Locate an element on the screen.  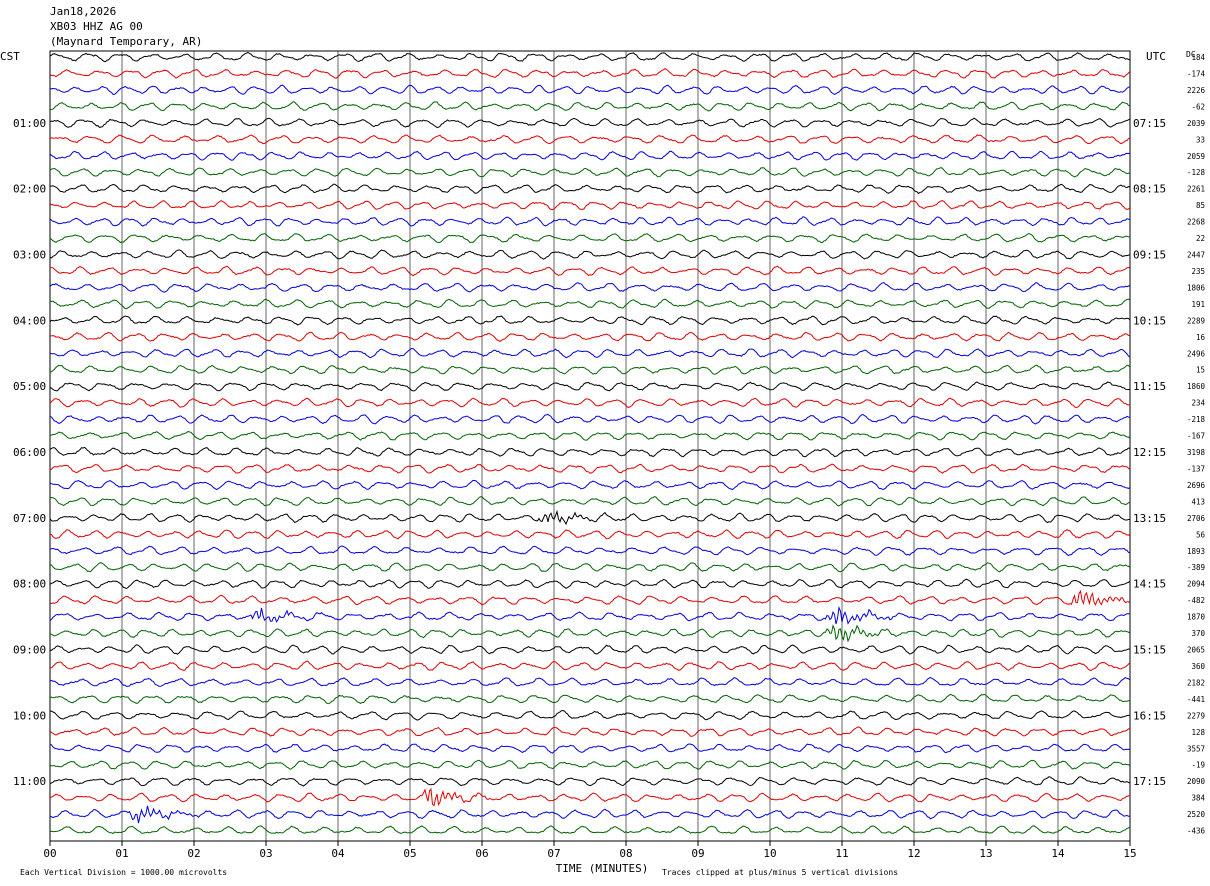
cst-hour-label: 09:00 is located at coordinates (29, 650).